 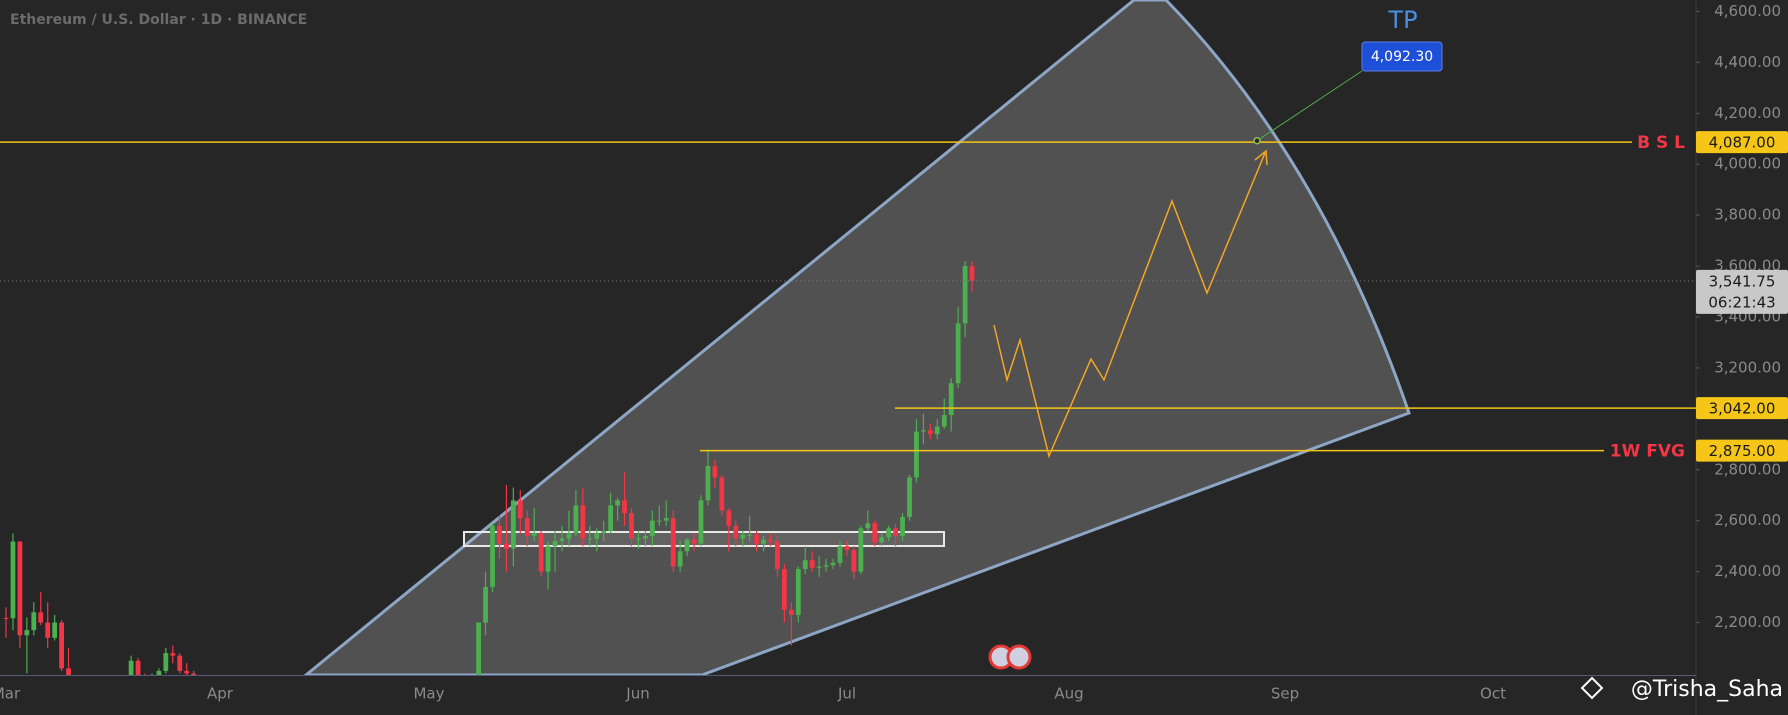 What do you see at coordinates (1661, 143) in the screenshot?
I see `level-name: B S L` at bounding box center [1661, 143].